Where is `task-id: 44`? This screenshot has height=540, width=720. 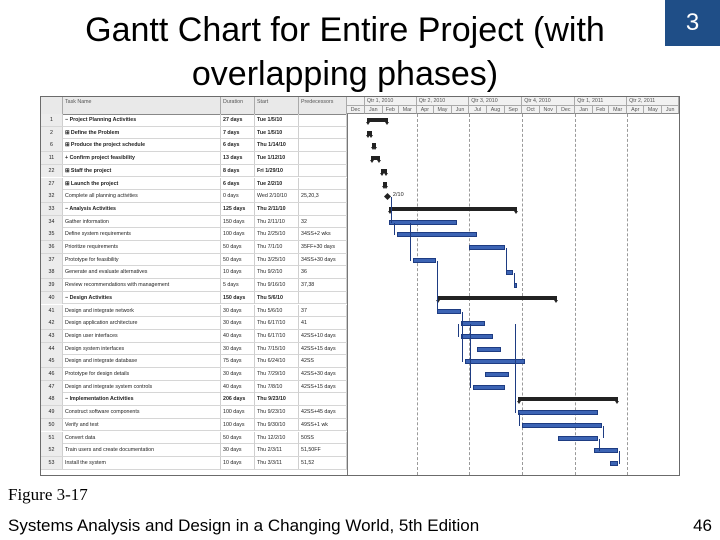
task-id: 44 is located at coordinates (52, 348).